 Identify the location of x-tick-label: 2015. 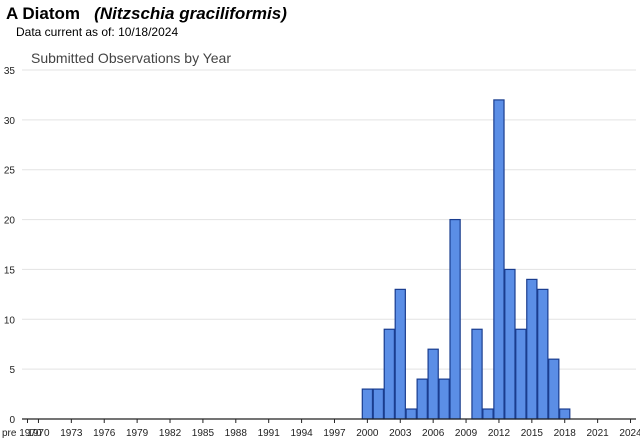
(532, 433).